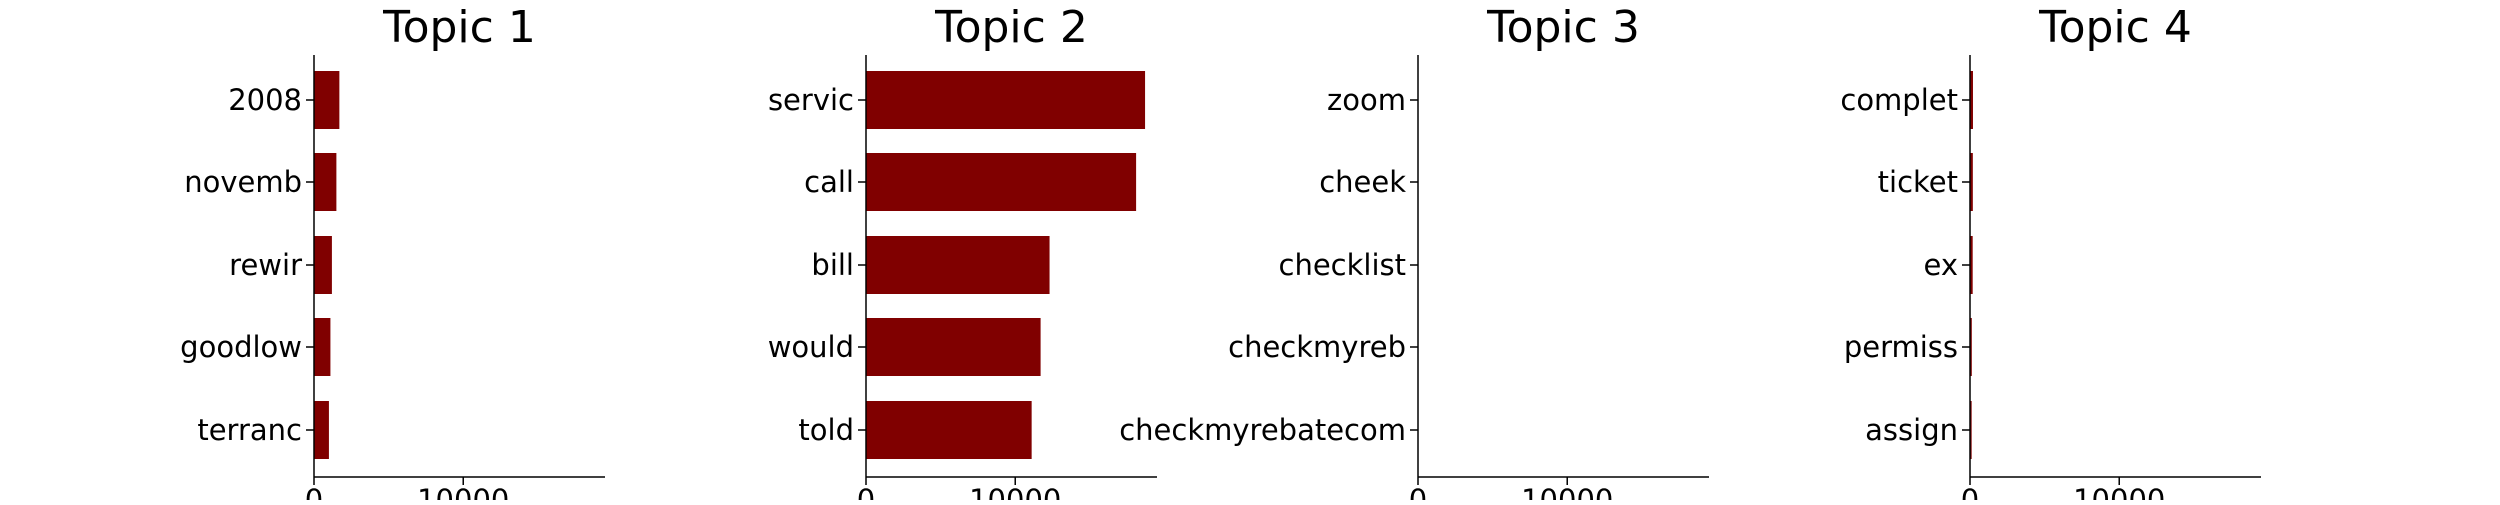  I want to click on bar-servic, so click(1006, 100).